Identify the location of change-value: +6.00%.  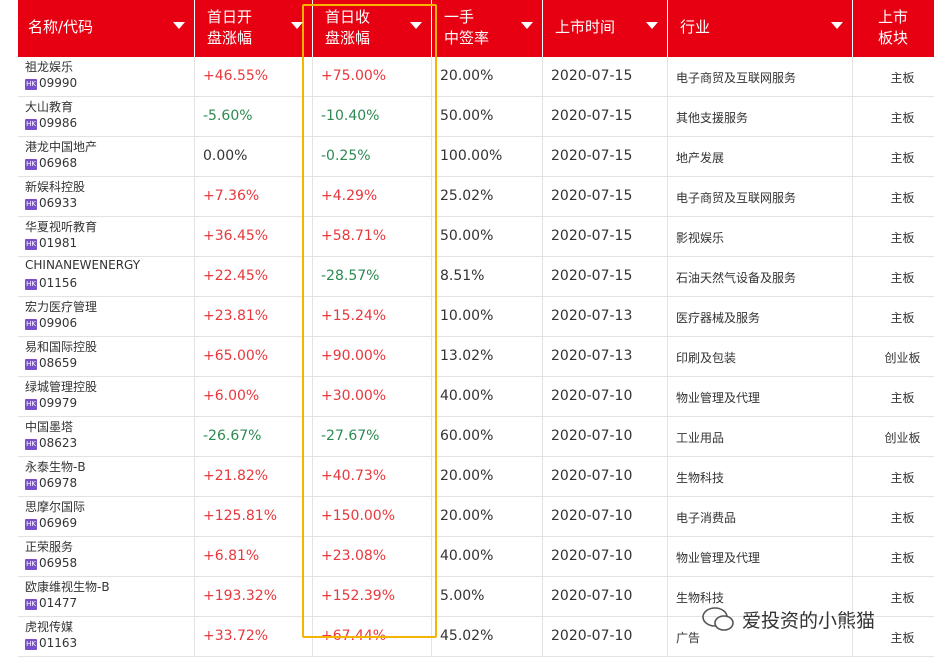
(231, 396).